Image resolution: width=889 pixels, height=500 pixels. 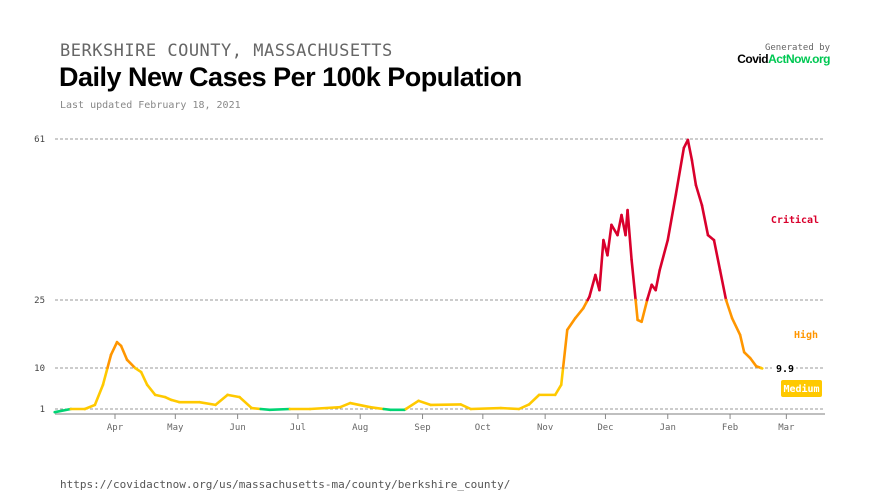 I want to click on x-tick-label: Mar, so click(x=786, y=428).